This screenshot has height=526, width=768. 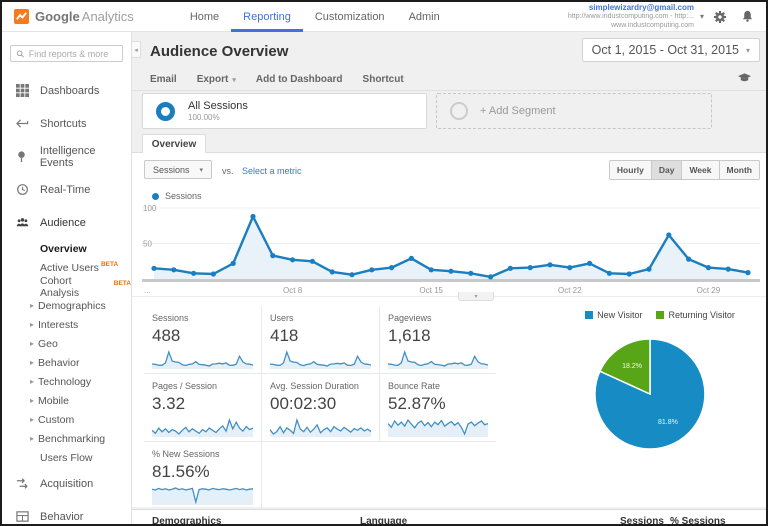 I want to click on metric-card-pageviews: Pageviews 1,618, so click(x=438, y=340).